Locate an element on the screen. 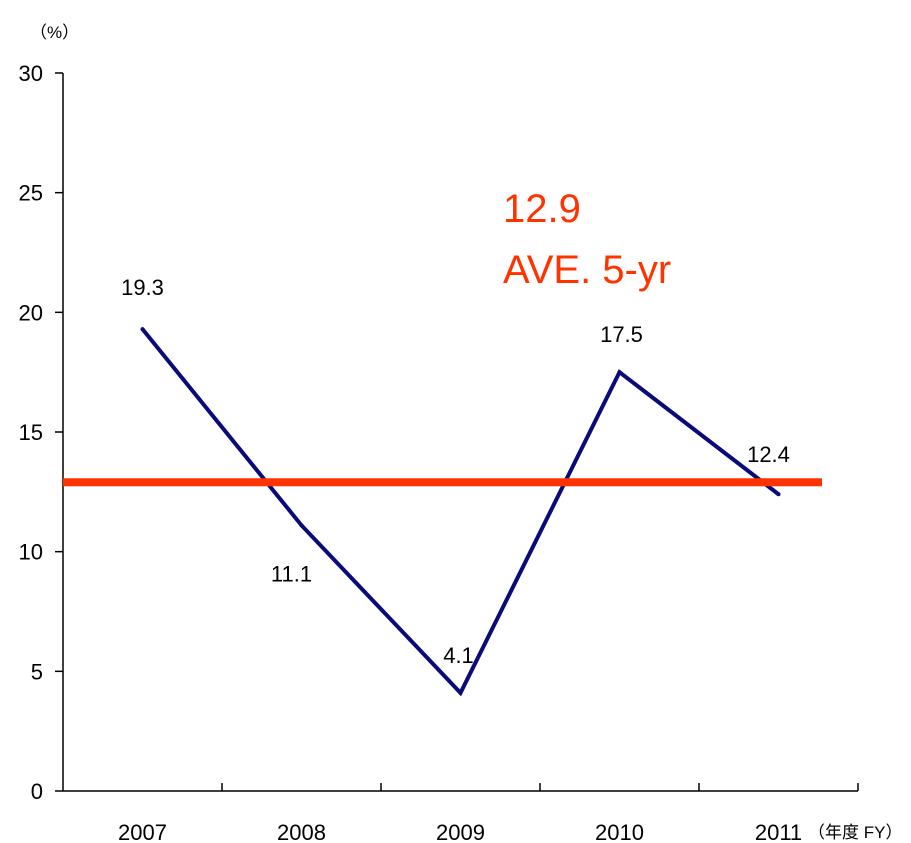 The height and width of the screenshot is (843, 911). x-tick-label: 2008 is located at coordinates (301, 831).